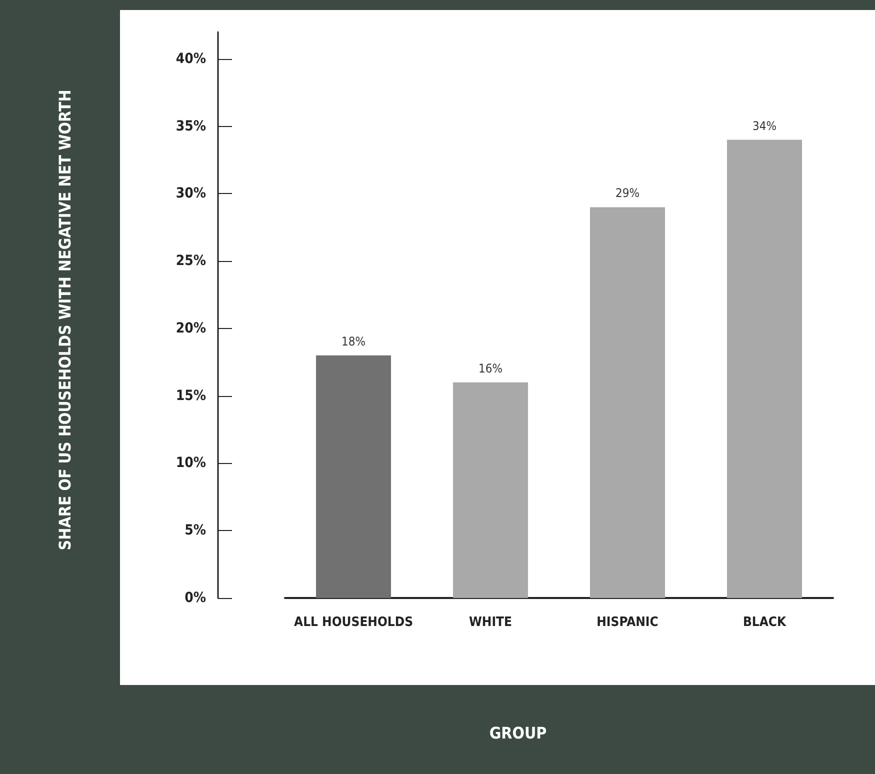 The height and width of the screenshot is (774, 875). What do you see at coordinates (490, 622) in the screenshot?
I see `x-tick-label: WHITE` at bounding box center [490, 622].